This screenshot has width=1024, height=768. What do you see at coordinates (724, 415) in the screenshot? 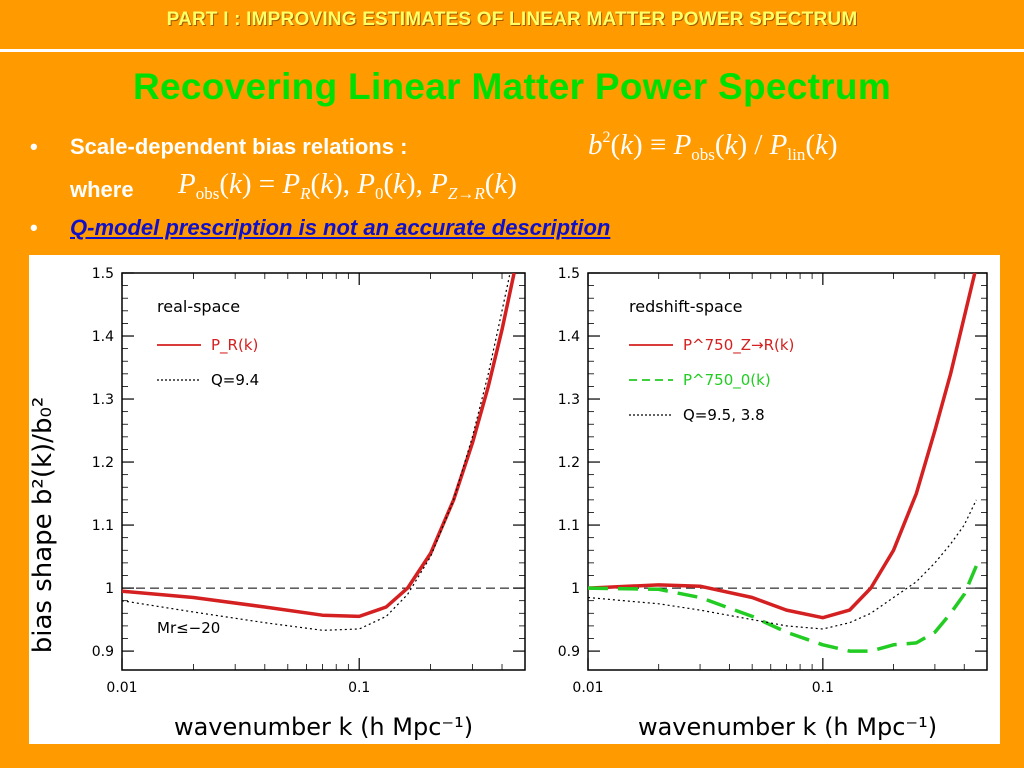
I see `legend-label: Q=9.5, 3.8` at bounding box center [724, 415].